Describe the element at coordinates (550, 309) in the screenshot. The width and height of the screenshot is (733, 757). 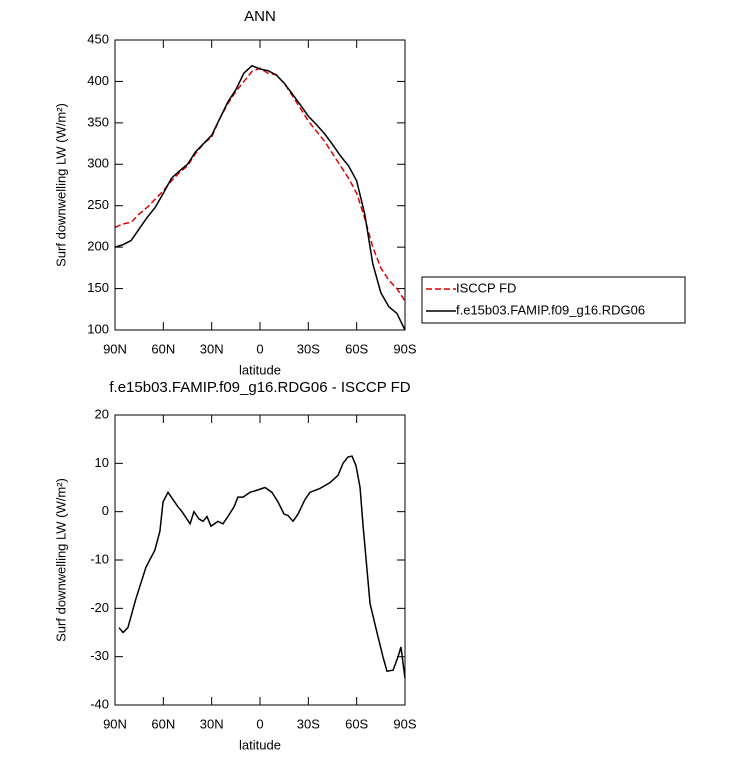
I see `legend-label: f.e15b03.FAMIP.f09_g16.RDG06` at that location.